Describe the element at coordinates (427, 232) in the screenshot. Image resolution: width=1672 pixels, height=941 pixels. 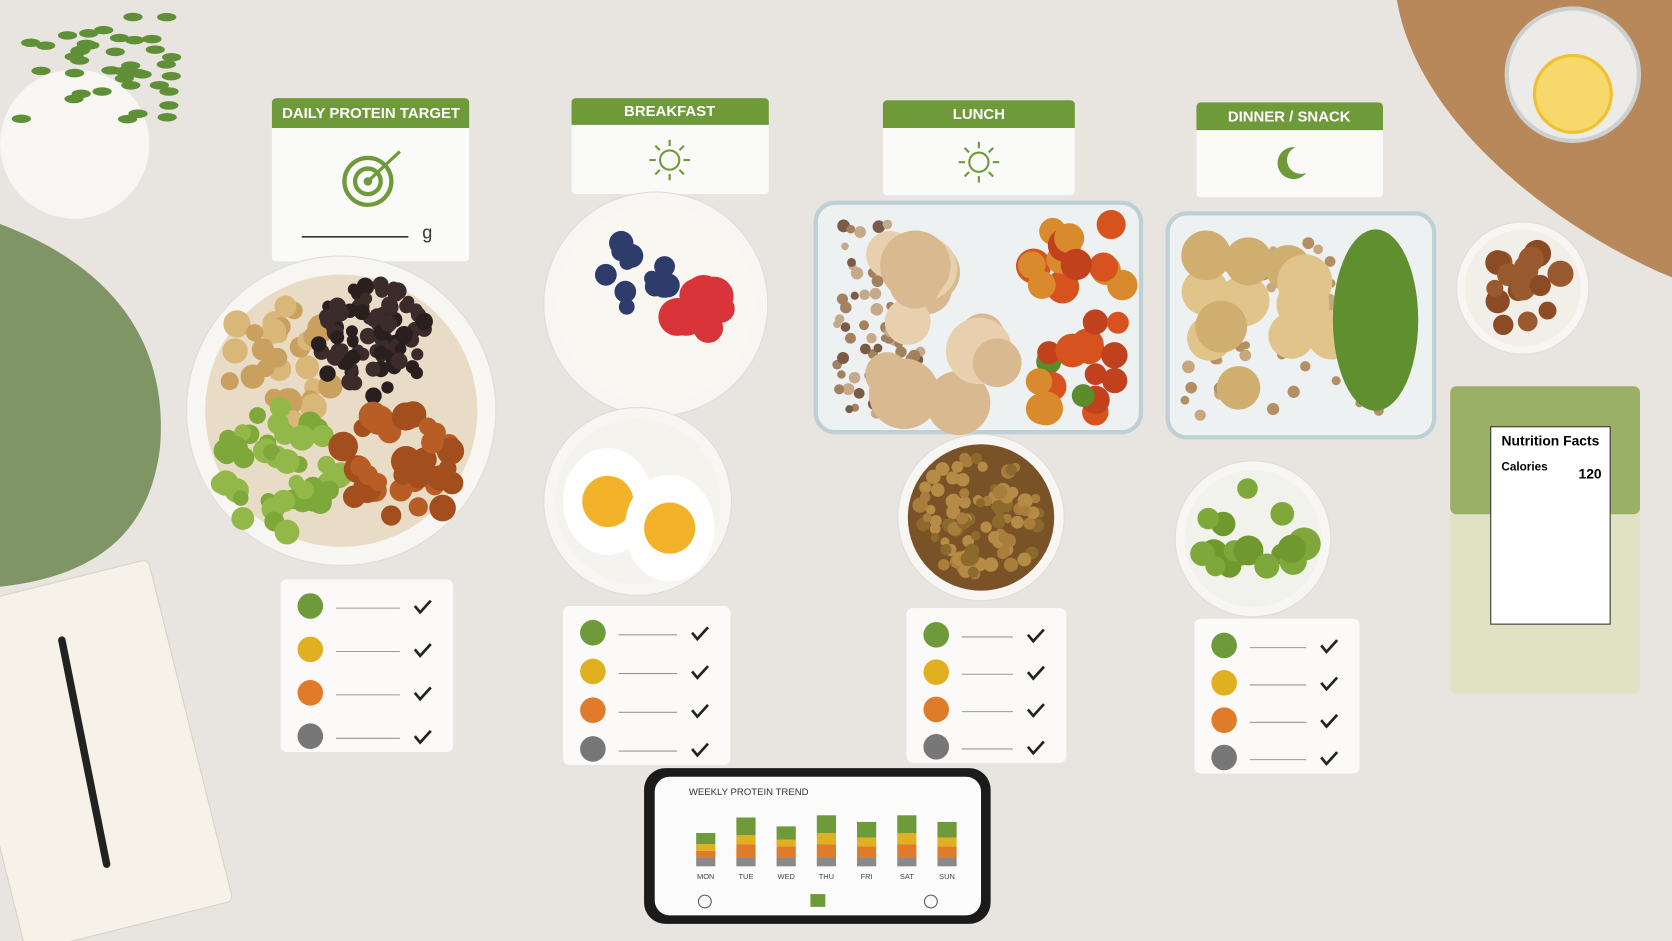
I see `target-unit: g` at that location.